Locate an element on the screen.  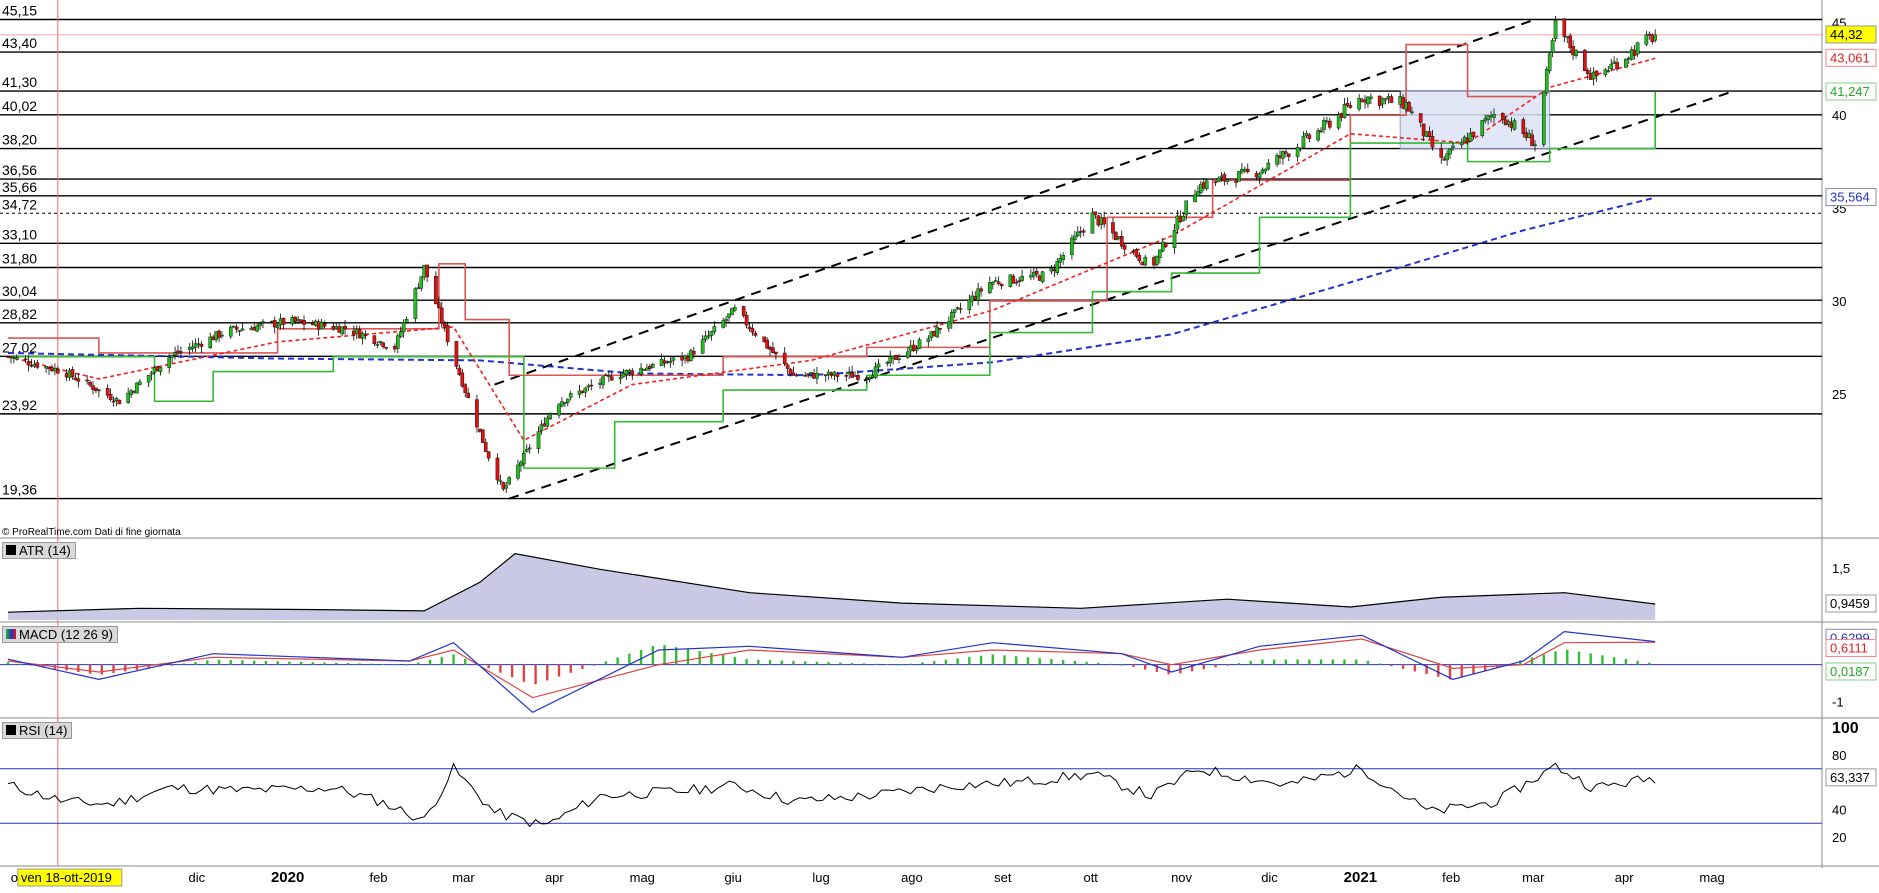
rsi-label: RSI (14) is located at coordinates (37, 730).